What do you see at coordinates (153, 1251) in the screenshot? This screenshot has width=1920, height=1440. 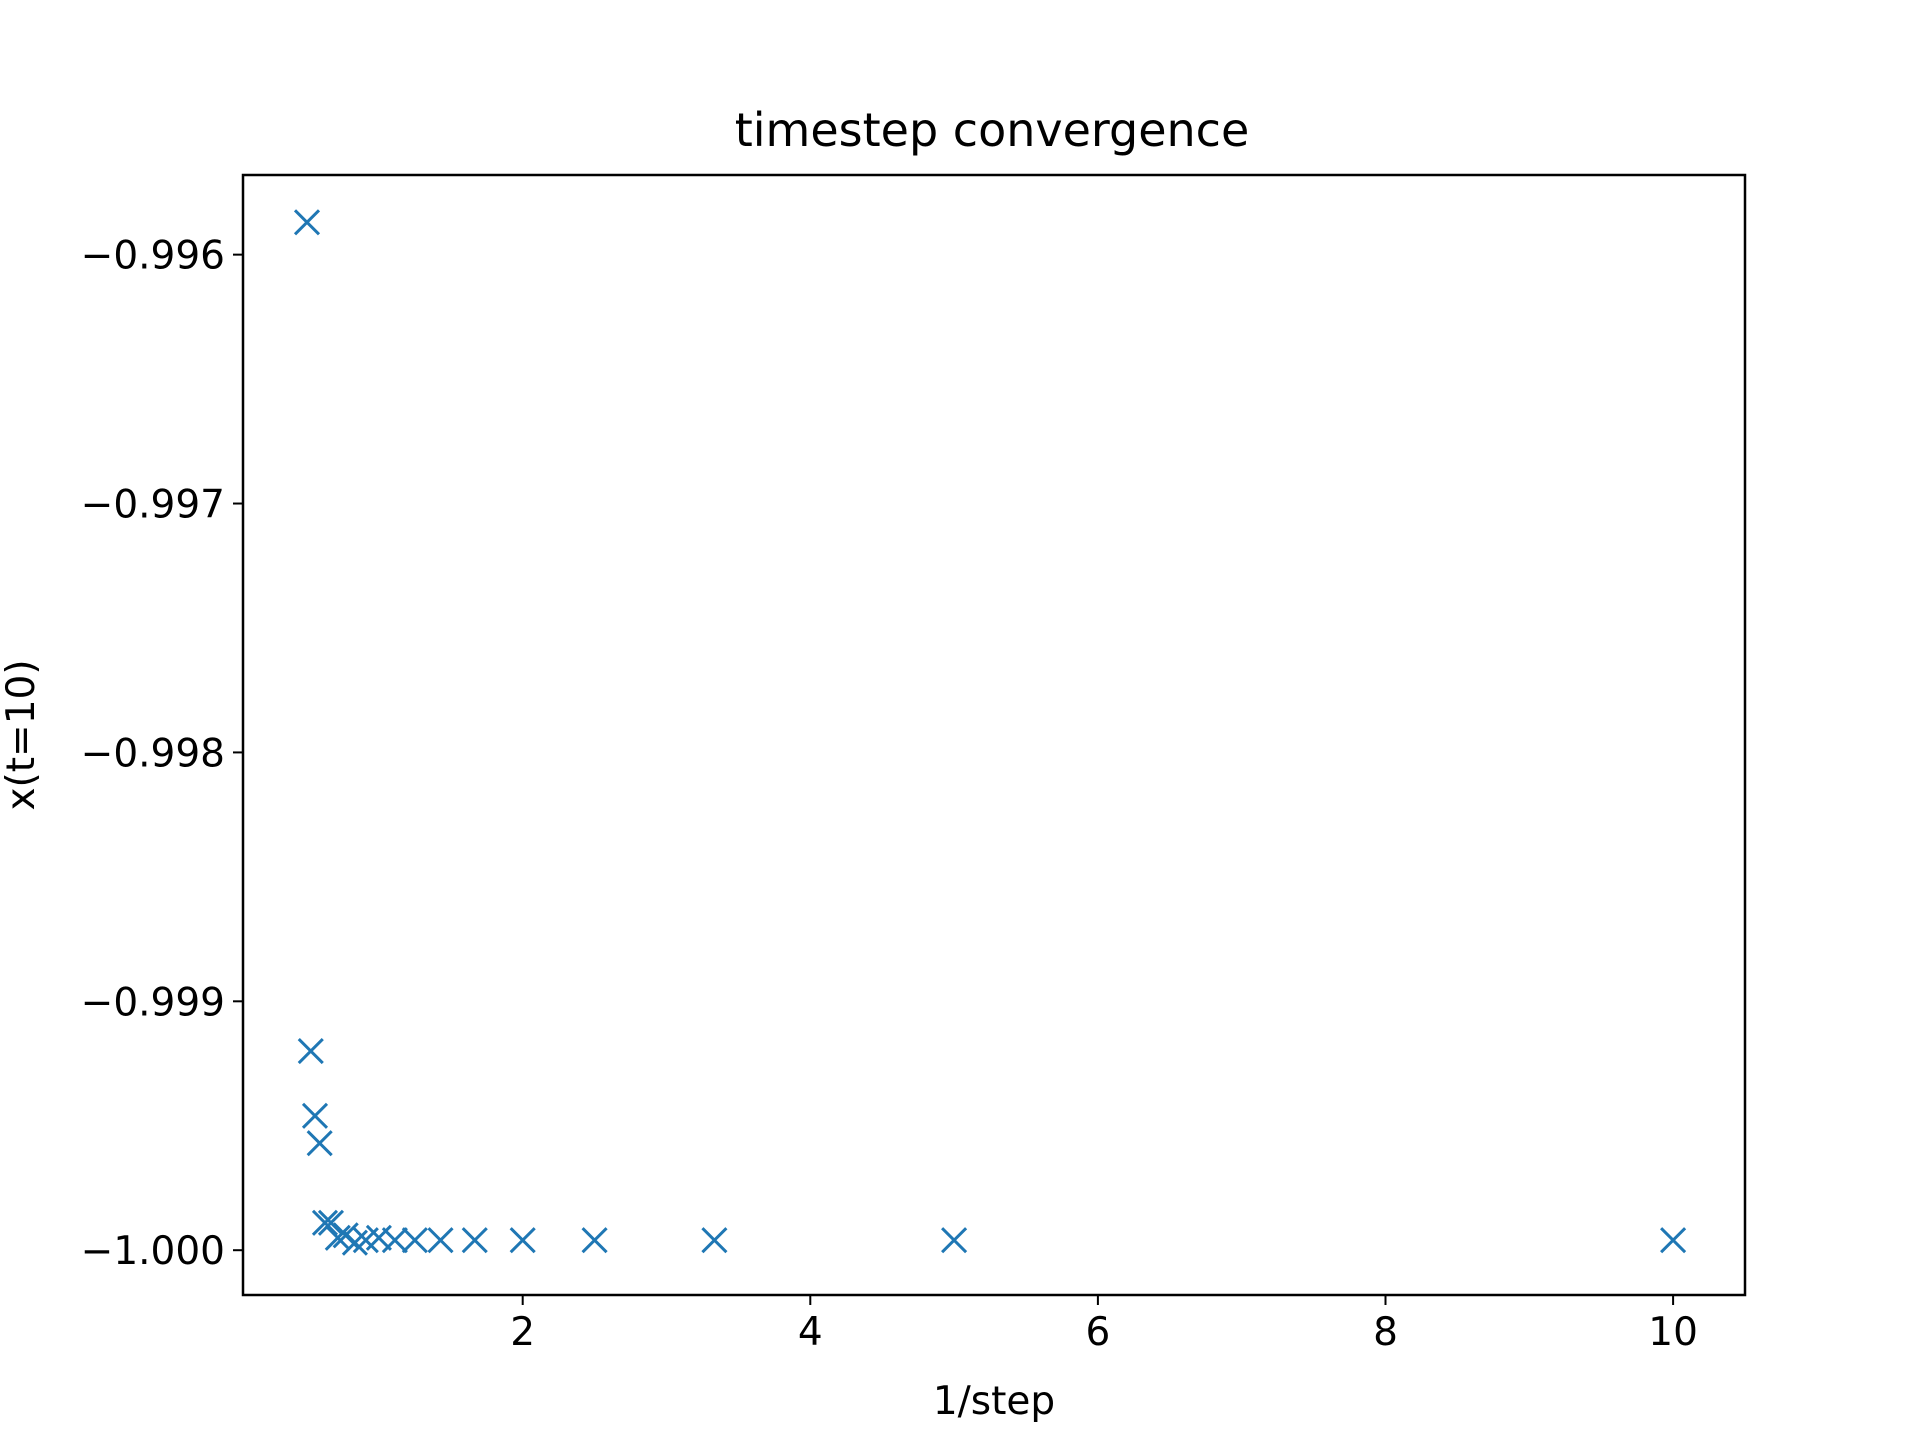 I see `y-tick-label: −1.000` at bounding box center [153, 1251].